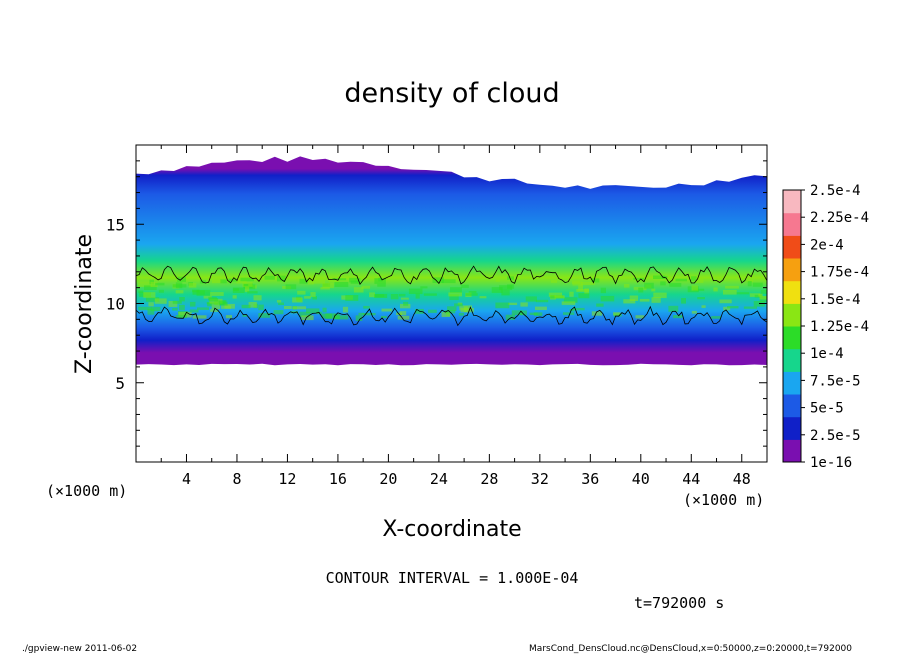 The width and height of the screenshot is (904, 654). I want to click on colorbar-label: 2.25e-4, so click(839, 218).